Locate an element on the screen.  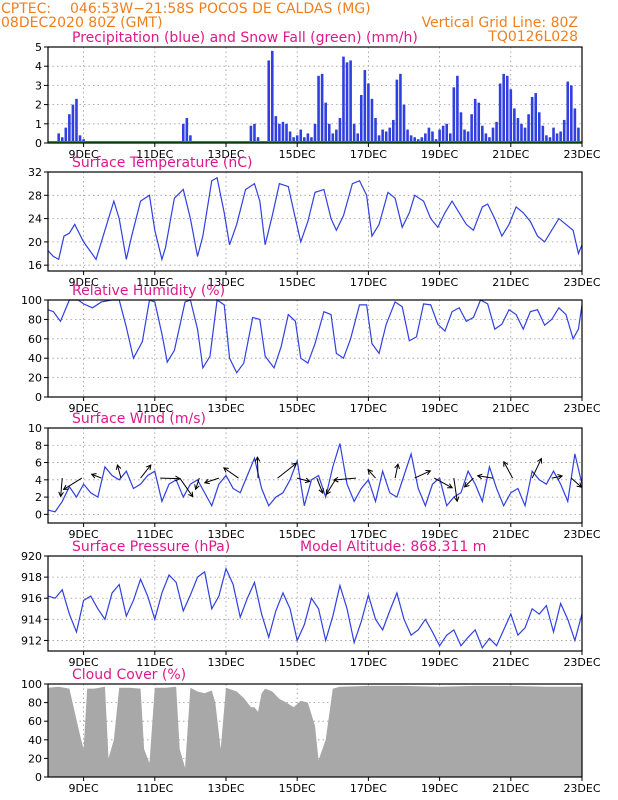
panel-frame is located at coordinates (315, 221).